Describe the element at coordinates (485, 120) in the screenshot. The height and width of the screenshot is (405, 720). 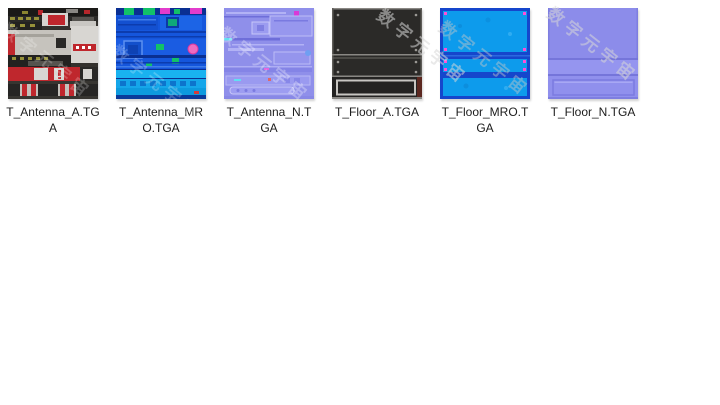
I see `file-label: T_Floor_MRO.T GA` at that location.